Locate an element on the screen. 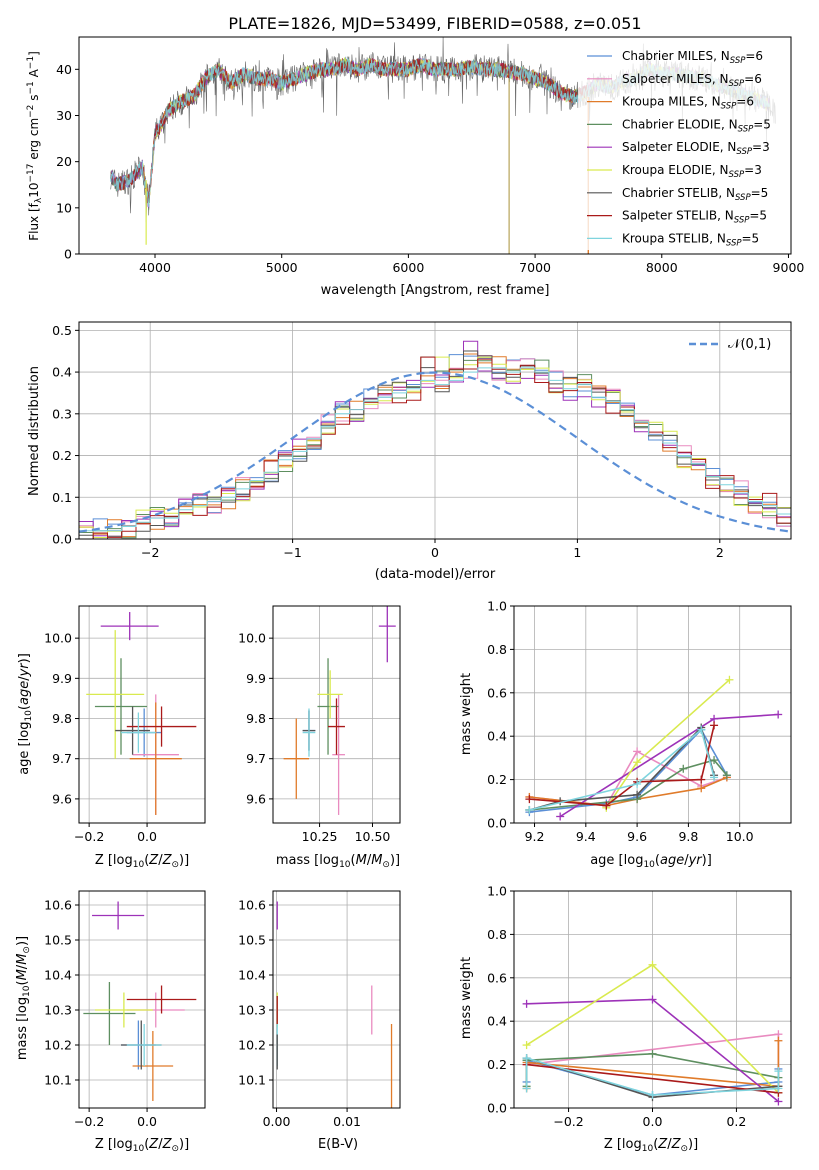  legend-label: Kroupa STELIB, NSSP=5 is located at coordinates (690, 239).